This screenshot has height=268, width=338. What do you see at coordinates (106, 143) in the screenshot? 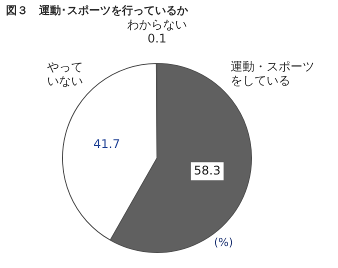
I see `data-label: 41.7` at bounding box center [106, 143].